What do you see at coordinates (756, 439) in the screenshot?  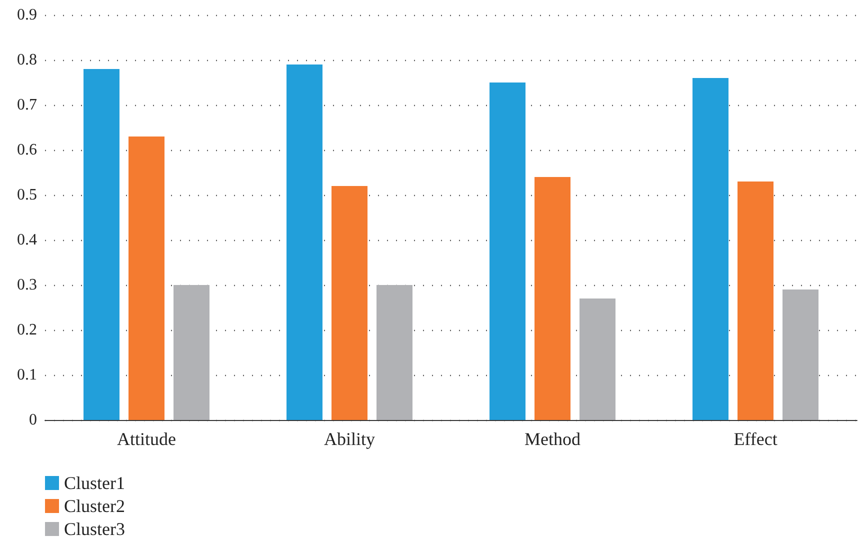 I see `x-tick-label: Effect` at bounding box center [756, 439].